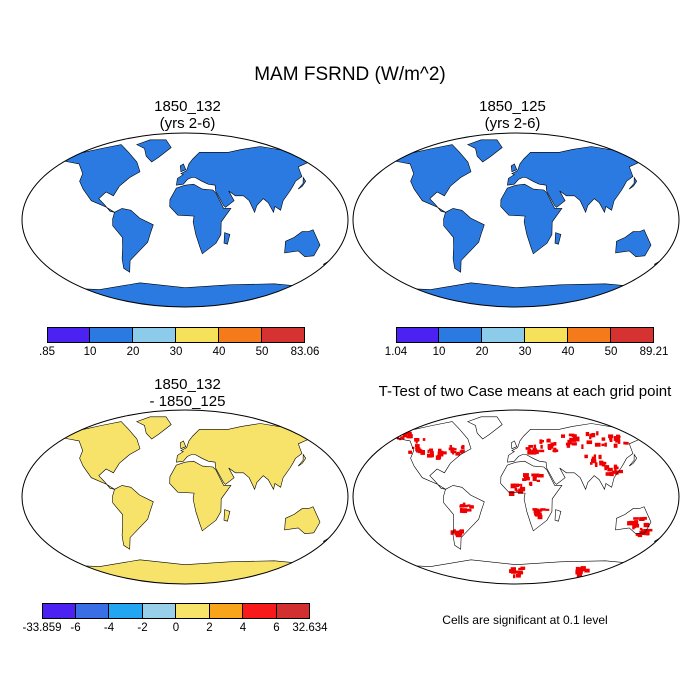 The image size is (700, 700). What do you see at coordinates (525, 352) in the screenshot?
I see `colorbar-label: 30` at bounding box center [525, 352].